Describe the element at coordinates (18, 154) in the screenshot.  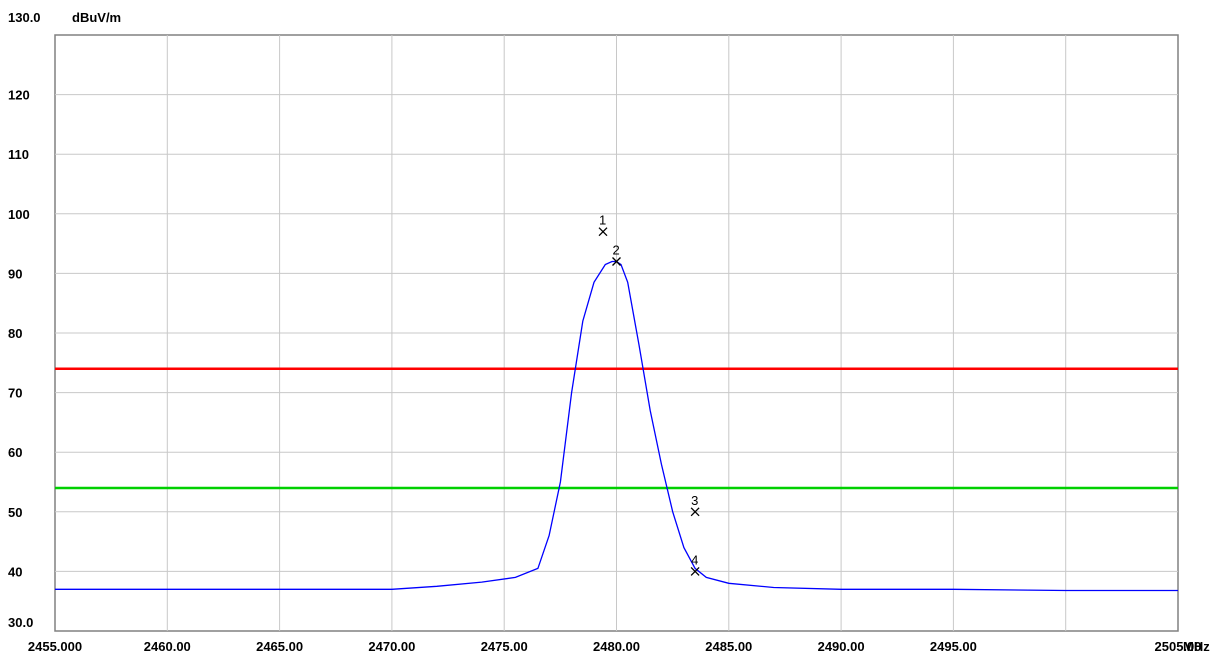
I see `y-tick-label: 110` at that location.